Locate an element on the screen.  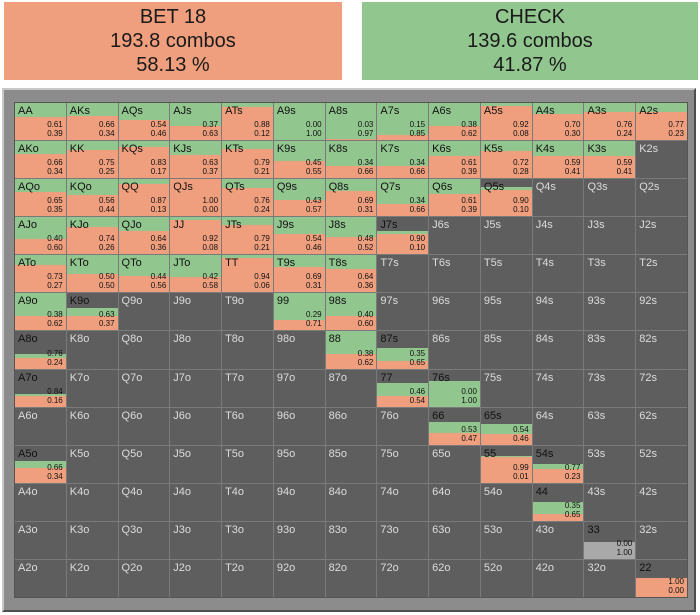
hand-cell-J9o: J9o is located at coordinates (196, 312).